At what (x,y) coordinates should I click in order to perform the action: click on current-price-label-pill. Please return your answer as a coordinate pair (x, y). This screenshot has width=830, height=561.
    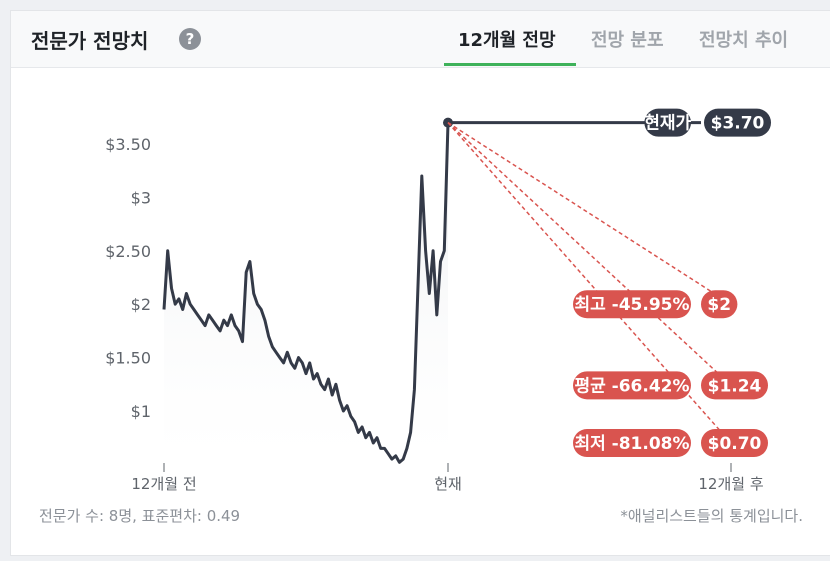
    Looking at the image, I should click on (667, 122).